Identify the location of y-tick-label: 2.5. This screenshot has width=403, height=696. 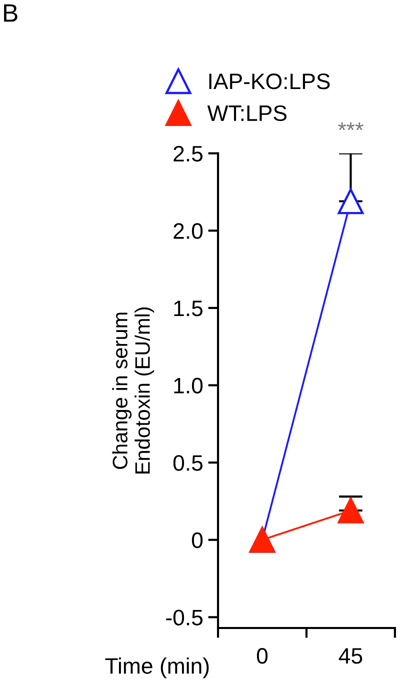
(188, 154).